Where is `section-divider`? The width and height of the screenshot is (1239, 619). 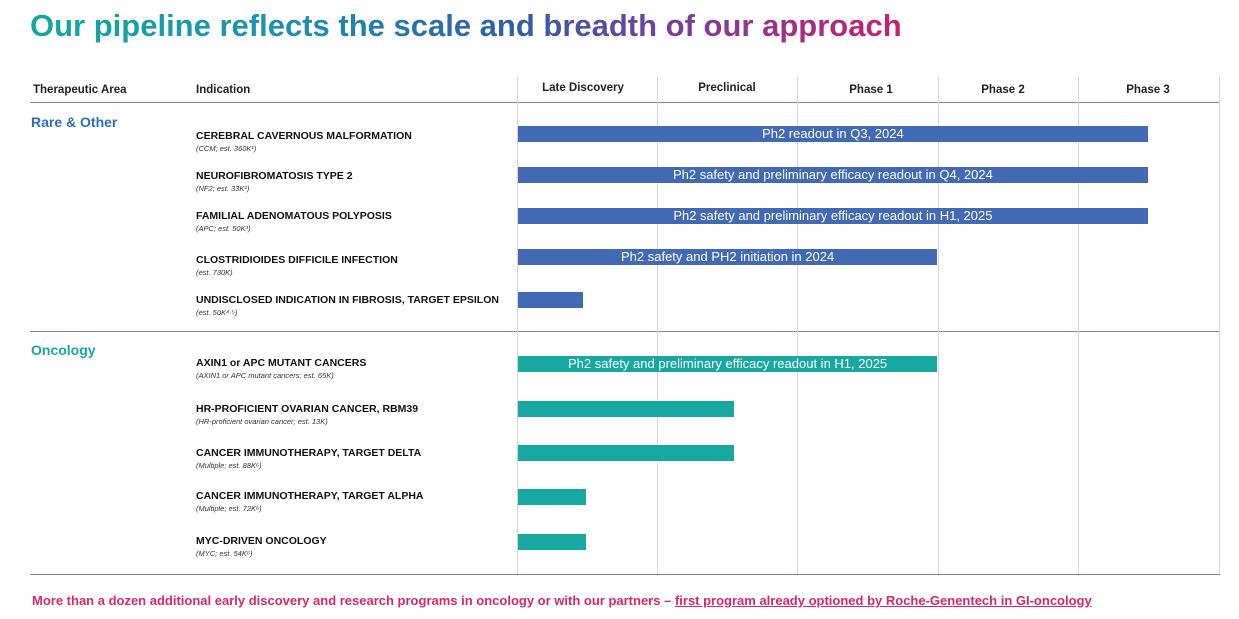
section-divider is located at coordinates (625, 331).